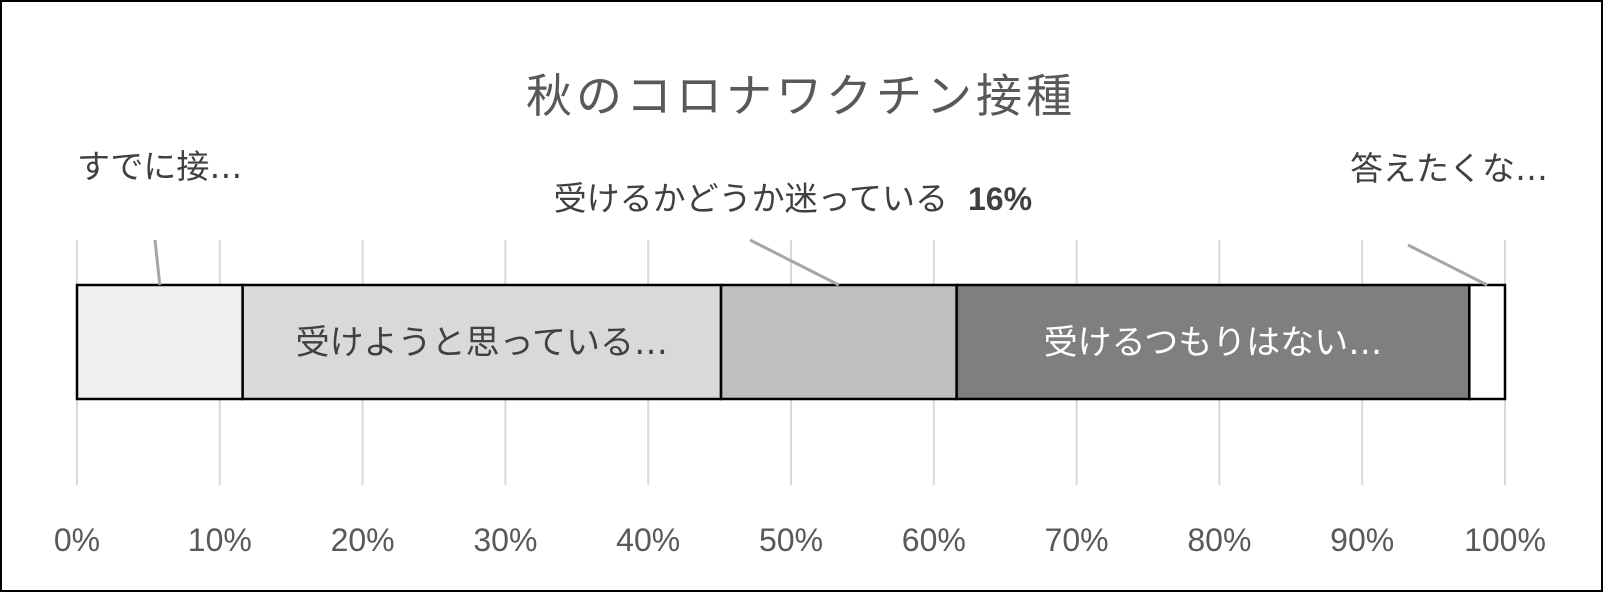 The image size is (1603, 592). I want to click on x-tick-label: 30%, so click(505, 540).